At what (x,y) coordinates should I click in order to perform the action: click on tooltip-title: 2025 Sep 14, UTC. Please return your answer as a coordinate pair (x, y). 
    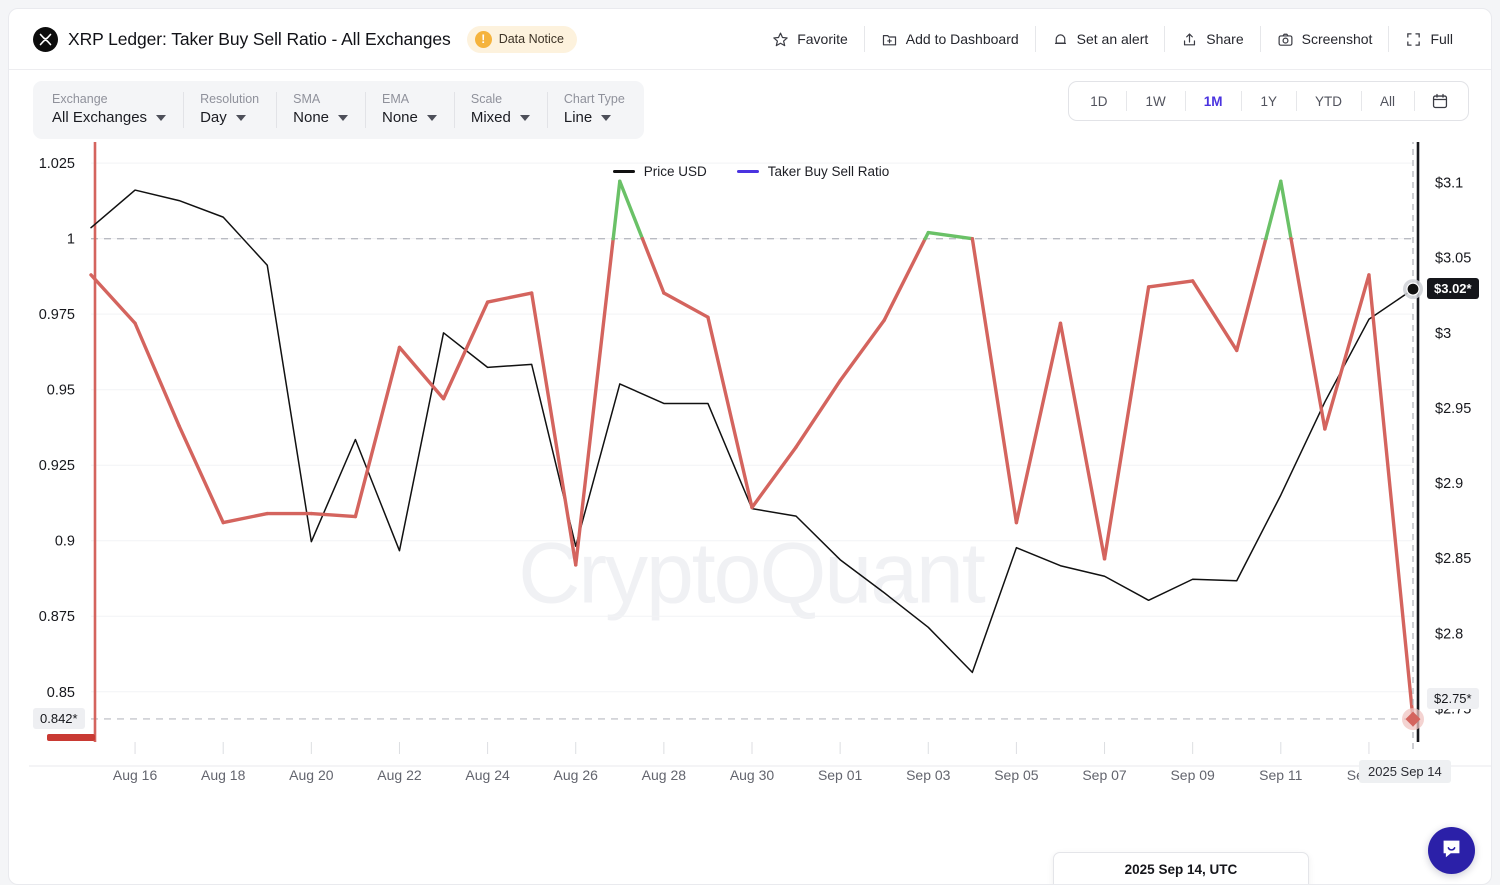
    Looking at the image, I should click on (1181, 869).